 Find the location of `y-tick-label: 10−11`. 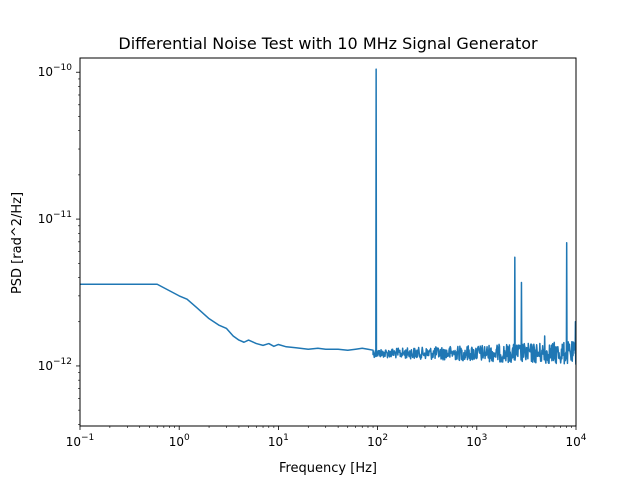

y-tick-label: 10−11 is located at coordinates (55, 218).